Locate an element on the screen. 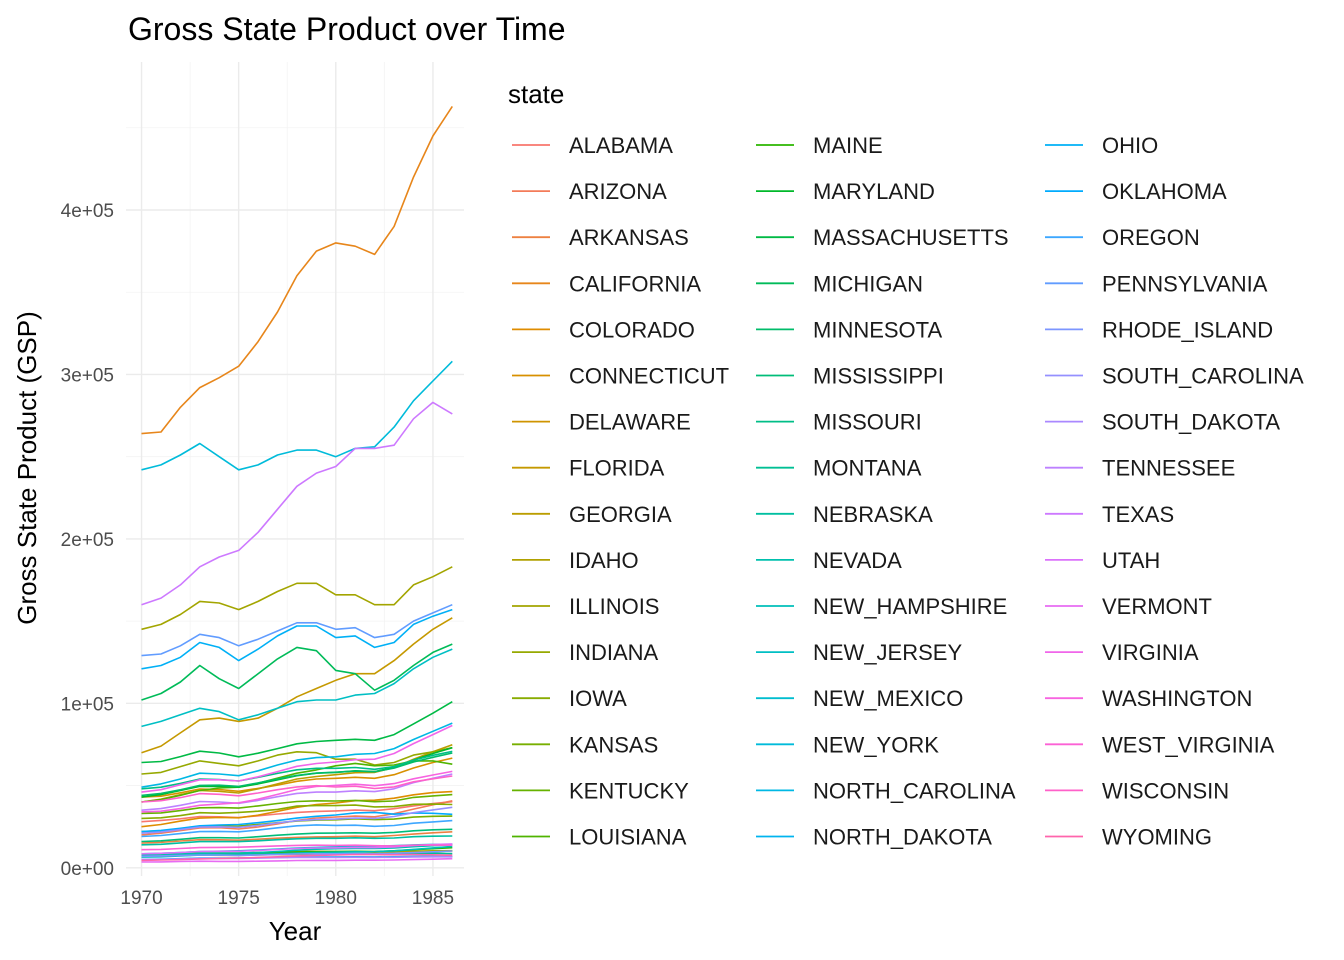 Image resolution: width=1344 pixels, height=960 pixels. series-line-rhode-island is located at coordinates (297, 854).